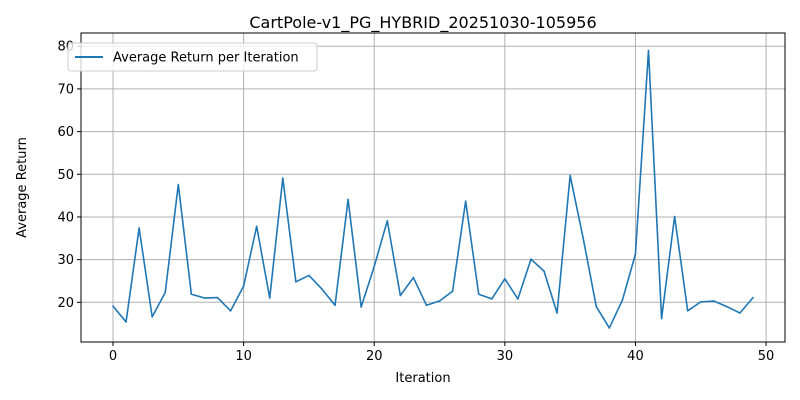 Image resolution: width=800 pixels, height=400 pixels. Describe the element at coordinates (374, 356) in the screenshot. I see `x-tick-label: 20` at that location.